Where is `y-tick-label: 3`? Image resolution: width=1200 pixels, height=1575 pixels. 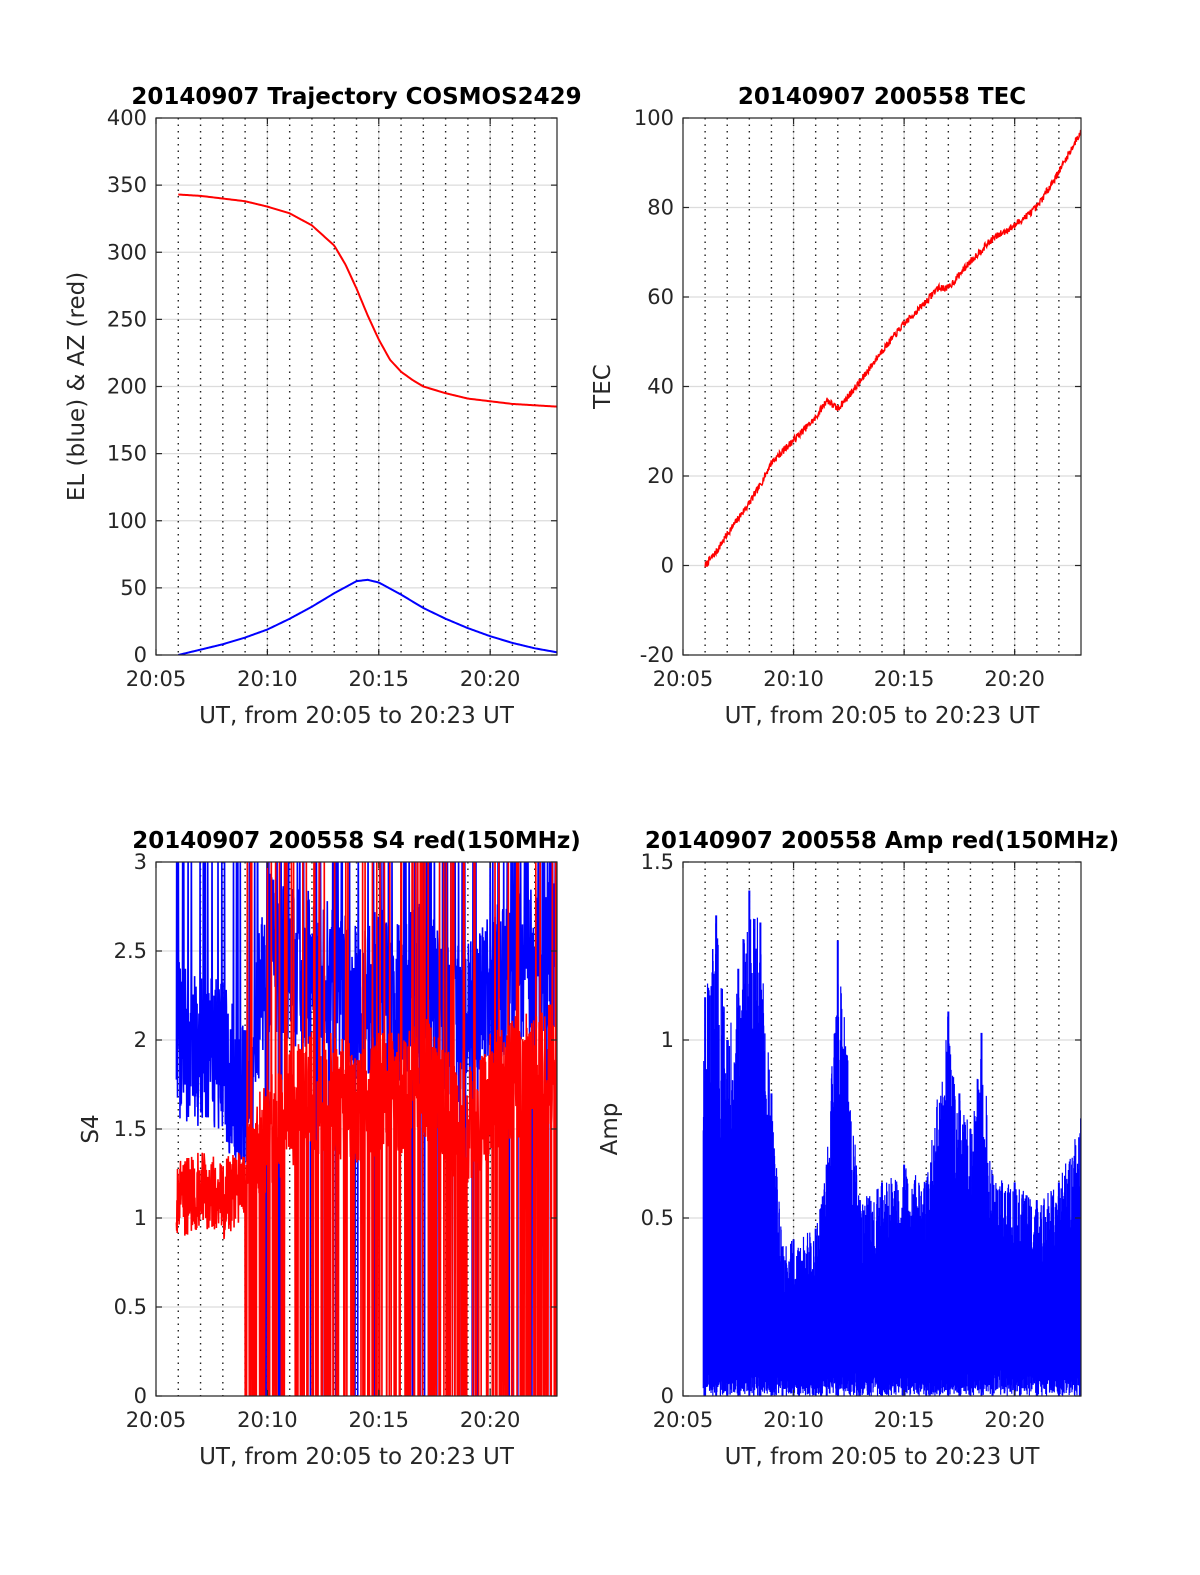 y-tick-label: 3 is located at coordinates (140, 862).